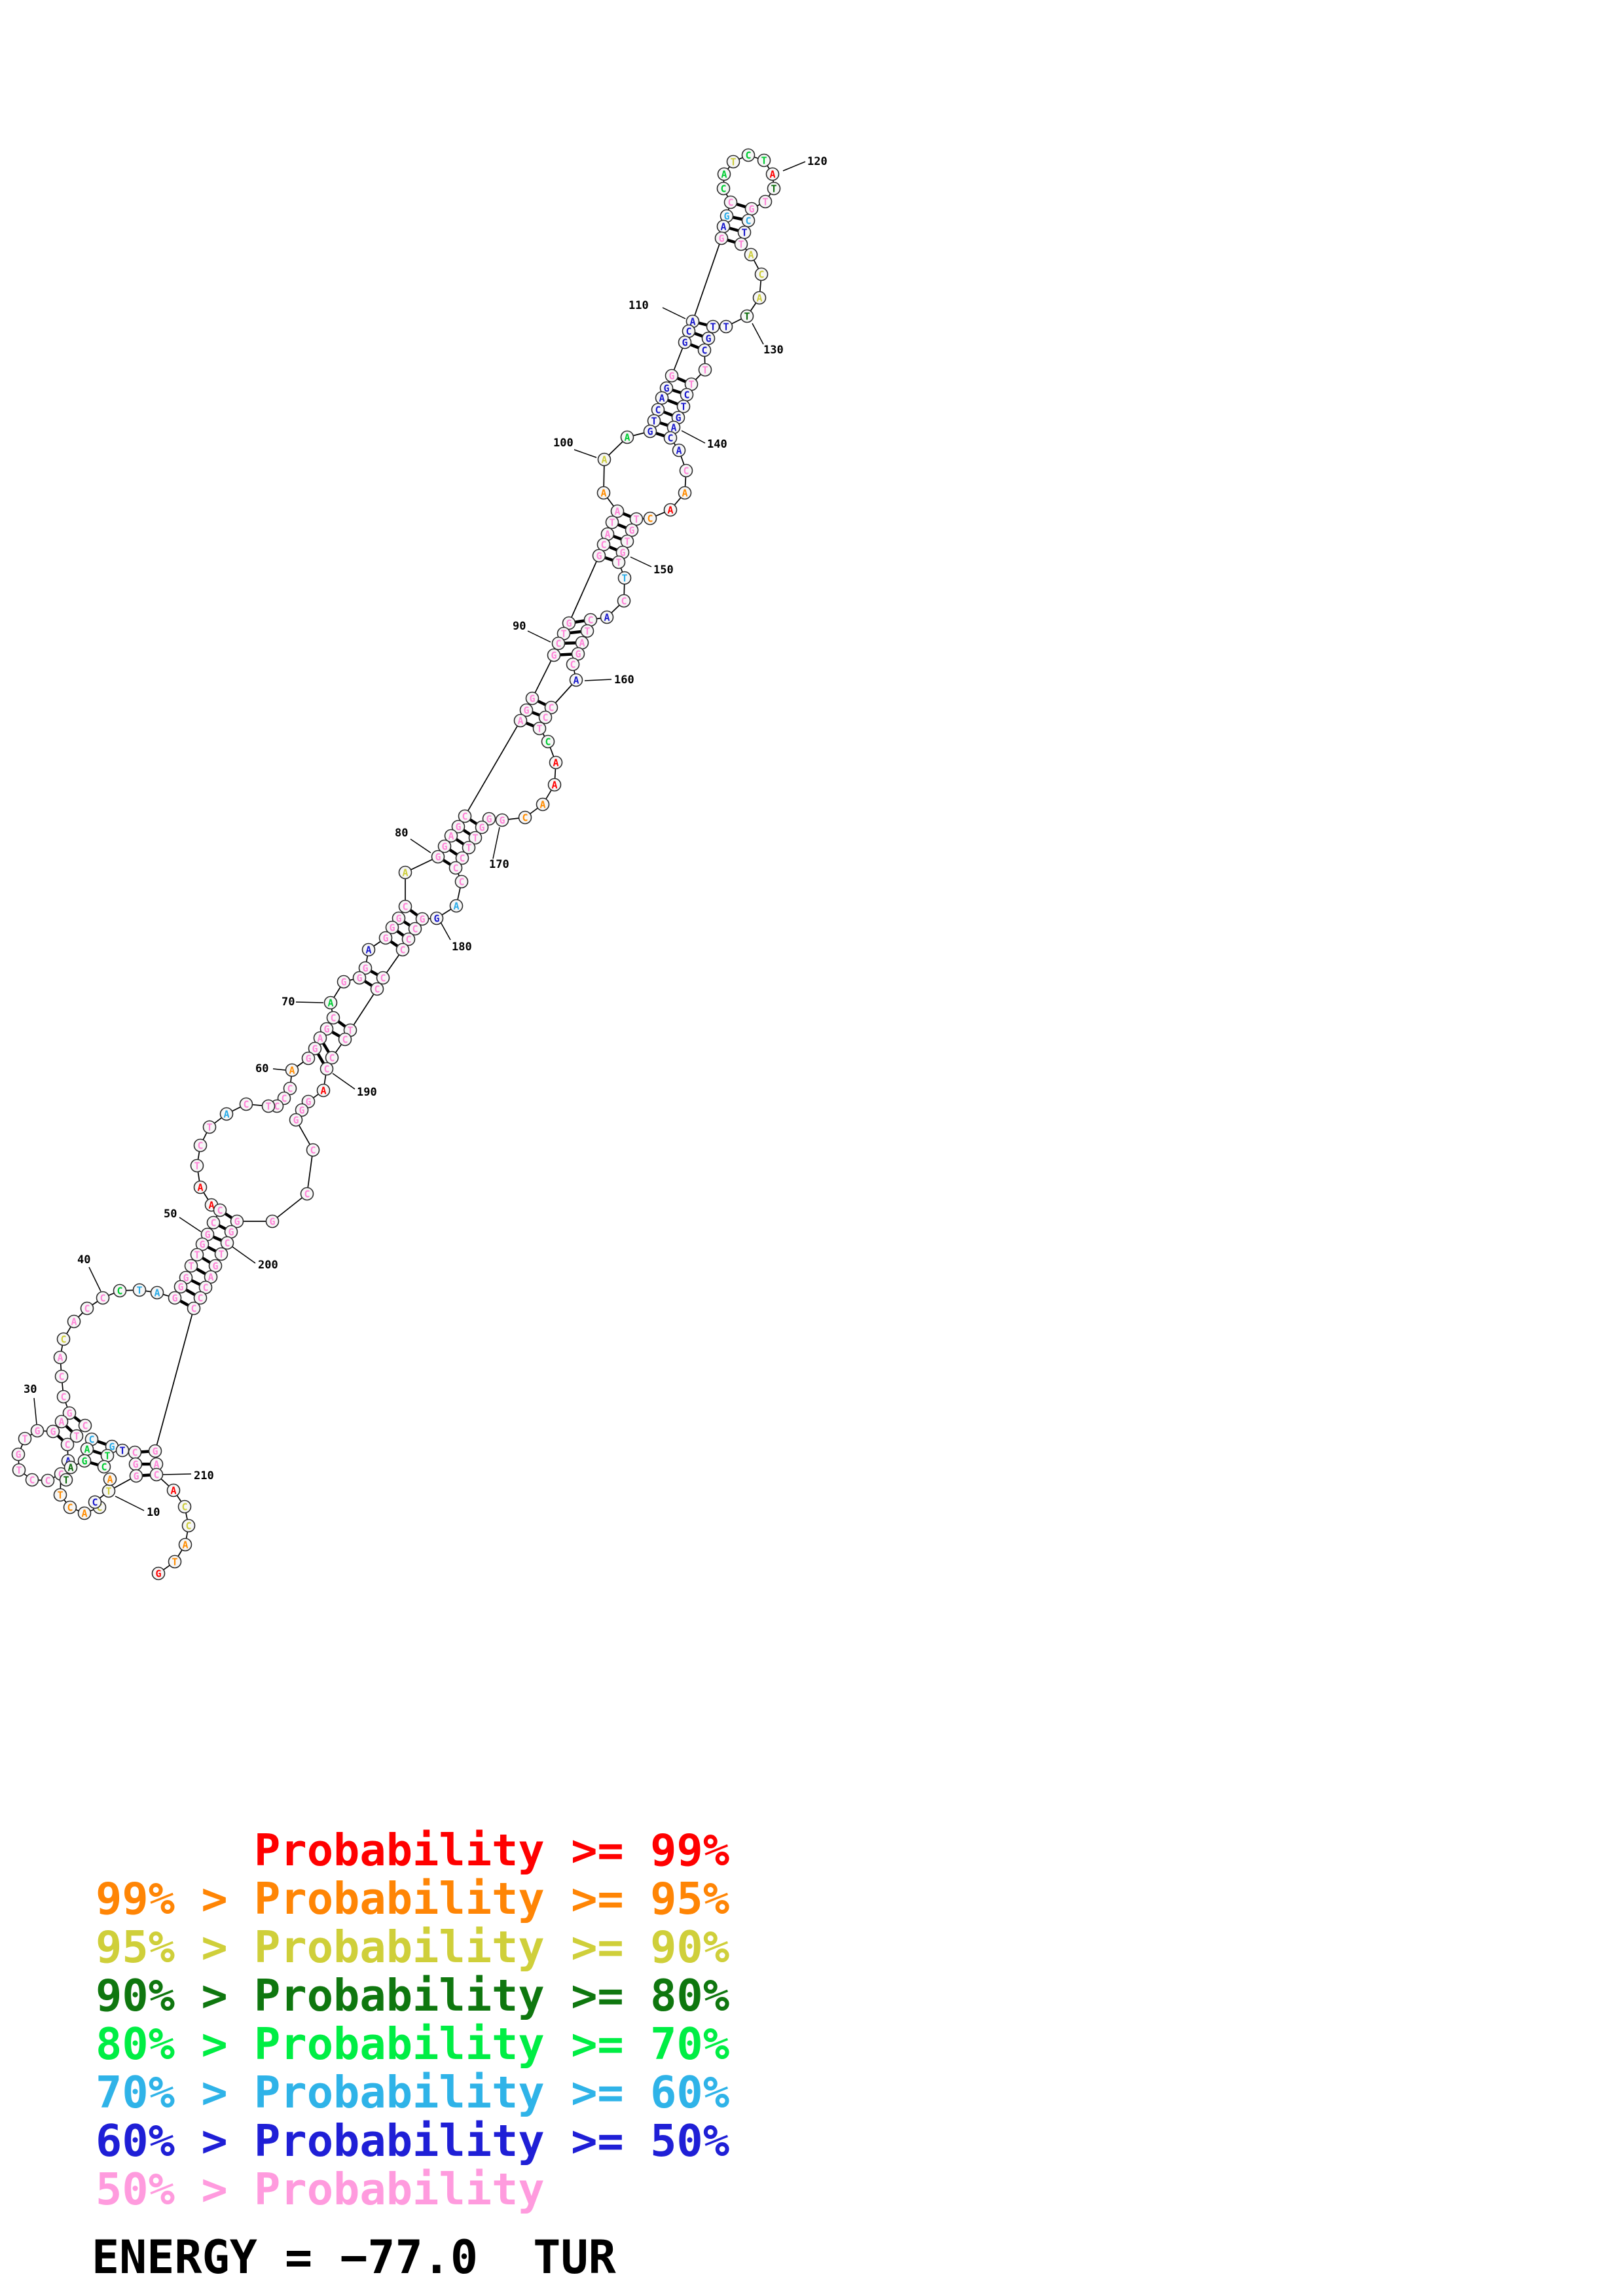  Describe the element at coordinates (717, 444) in the screenshot. I see `position-label: 140` at that location.